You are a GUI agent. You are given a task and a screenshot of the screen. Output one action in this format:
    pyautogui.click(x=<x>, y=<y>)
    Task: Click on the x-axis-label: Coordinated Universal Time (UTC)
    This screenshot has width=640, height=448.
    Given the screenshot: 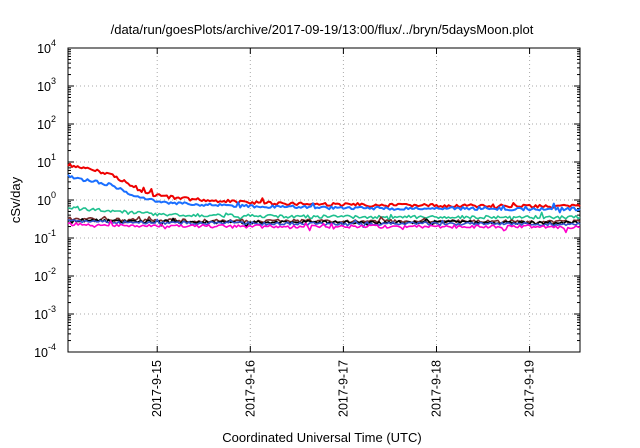 What is the action you would take?
    pyautogui.click(x=321, y=437)
    